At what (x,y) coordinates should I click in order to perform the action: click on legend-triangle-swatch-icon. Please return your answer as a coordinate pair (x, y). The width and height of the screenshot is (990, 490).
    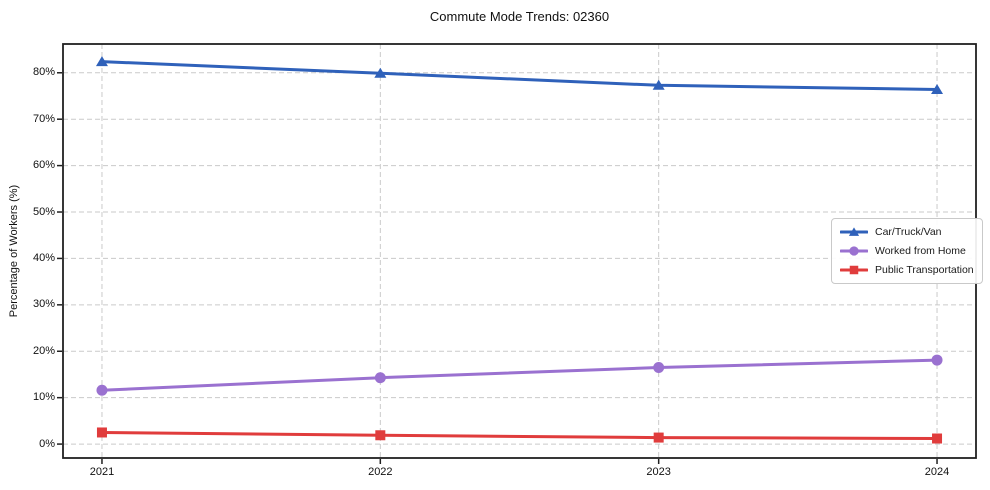
    Looking at the image, I should click on (854, 231).